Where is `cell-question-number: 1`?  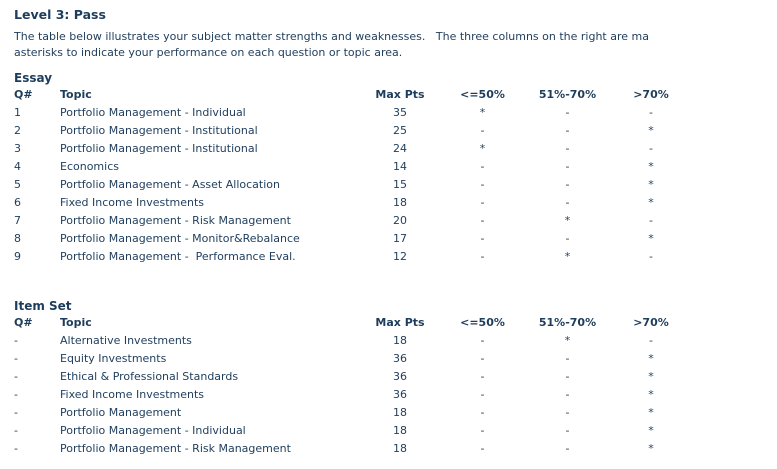
cell-question-number: 1 is located at coordinates (17, 112).